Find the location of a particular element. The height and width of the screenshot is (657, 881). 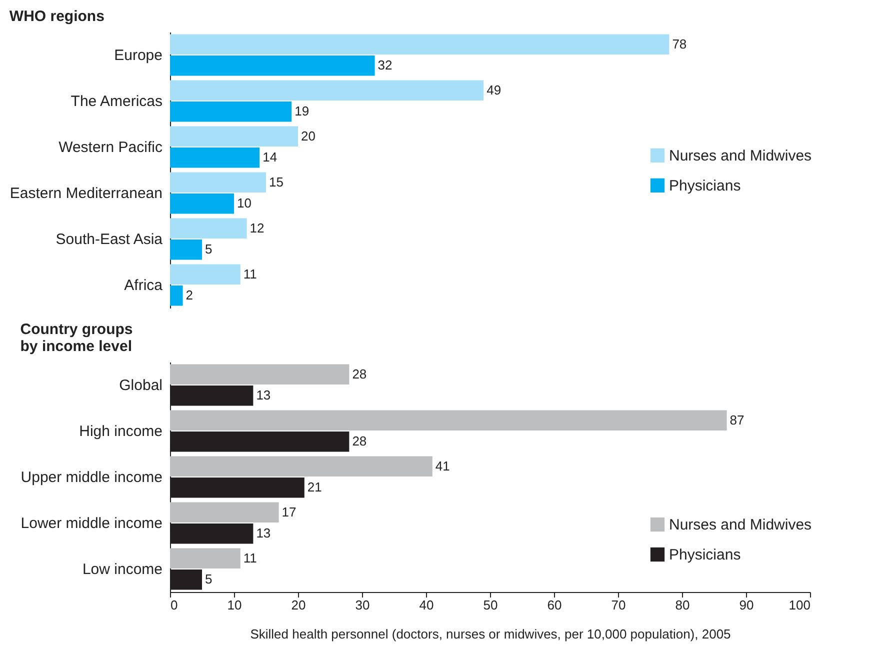

y-tick-label: Global is located at coordinates (140, 385).